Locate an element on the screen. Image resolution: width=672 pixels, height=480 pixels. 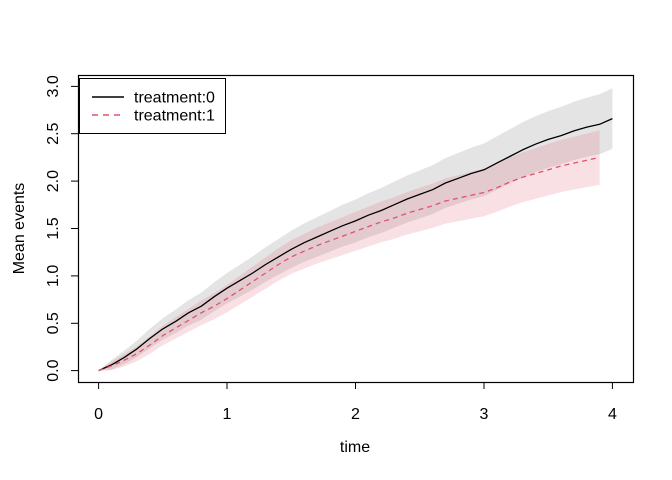
y-axis-tick-label: 2.0 is located at coordinates (53, 181).